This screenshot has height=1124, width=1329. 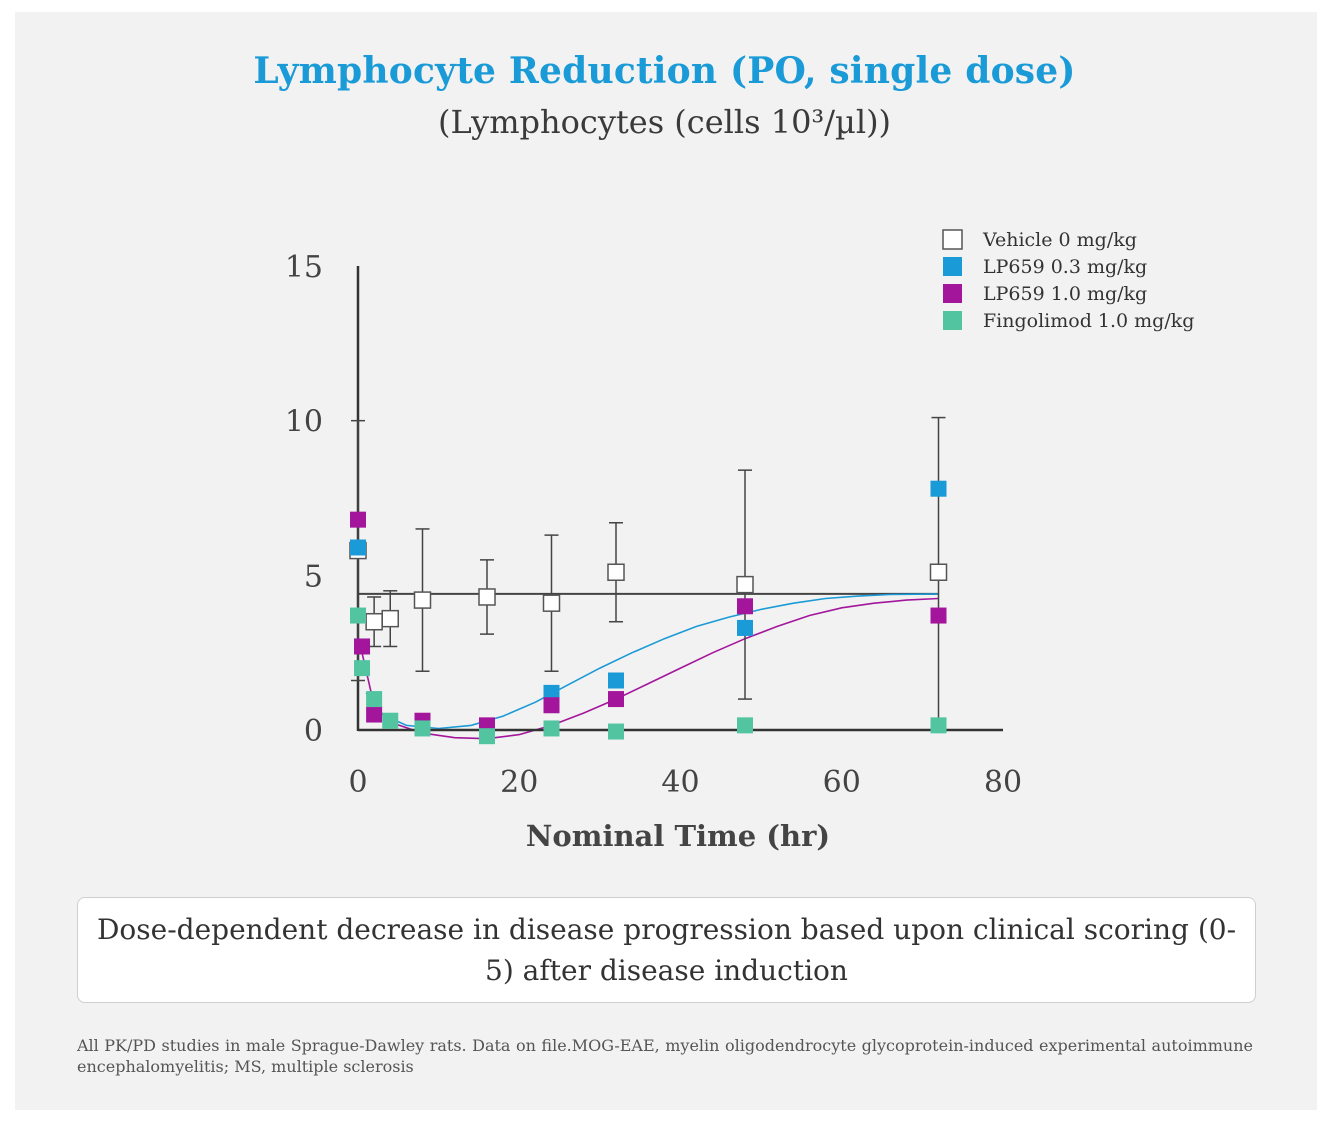 I want to click on y-tick-label: 0, so click(x=313, y=731).